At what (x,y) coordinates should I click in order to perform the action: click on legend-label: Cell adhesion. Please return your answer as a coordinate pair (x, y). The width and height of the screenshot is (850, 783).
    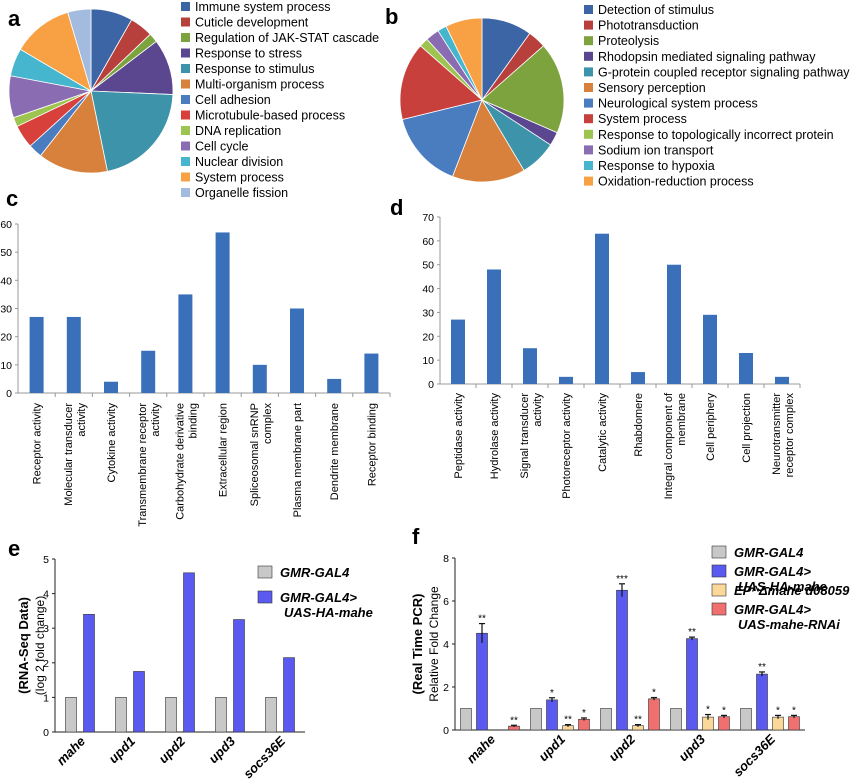
    Looking at the image, I should click on (233, 100).